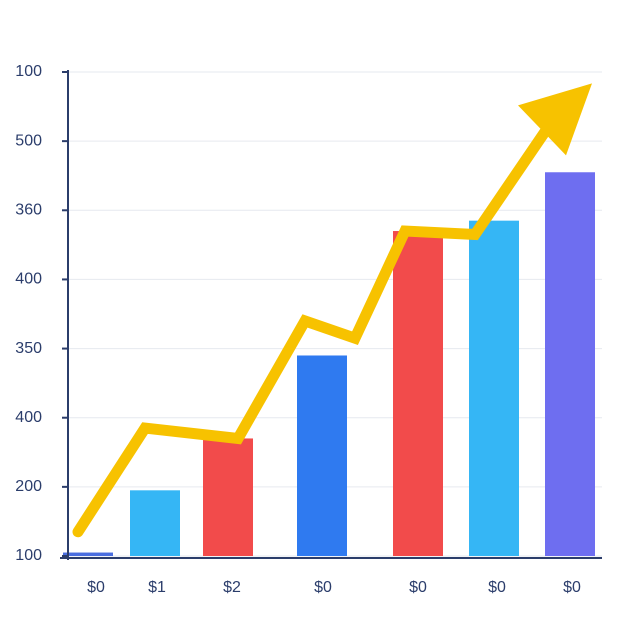  I want to click on y-tick-label: 200, so click(28, 486).